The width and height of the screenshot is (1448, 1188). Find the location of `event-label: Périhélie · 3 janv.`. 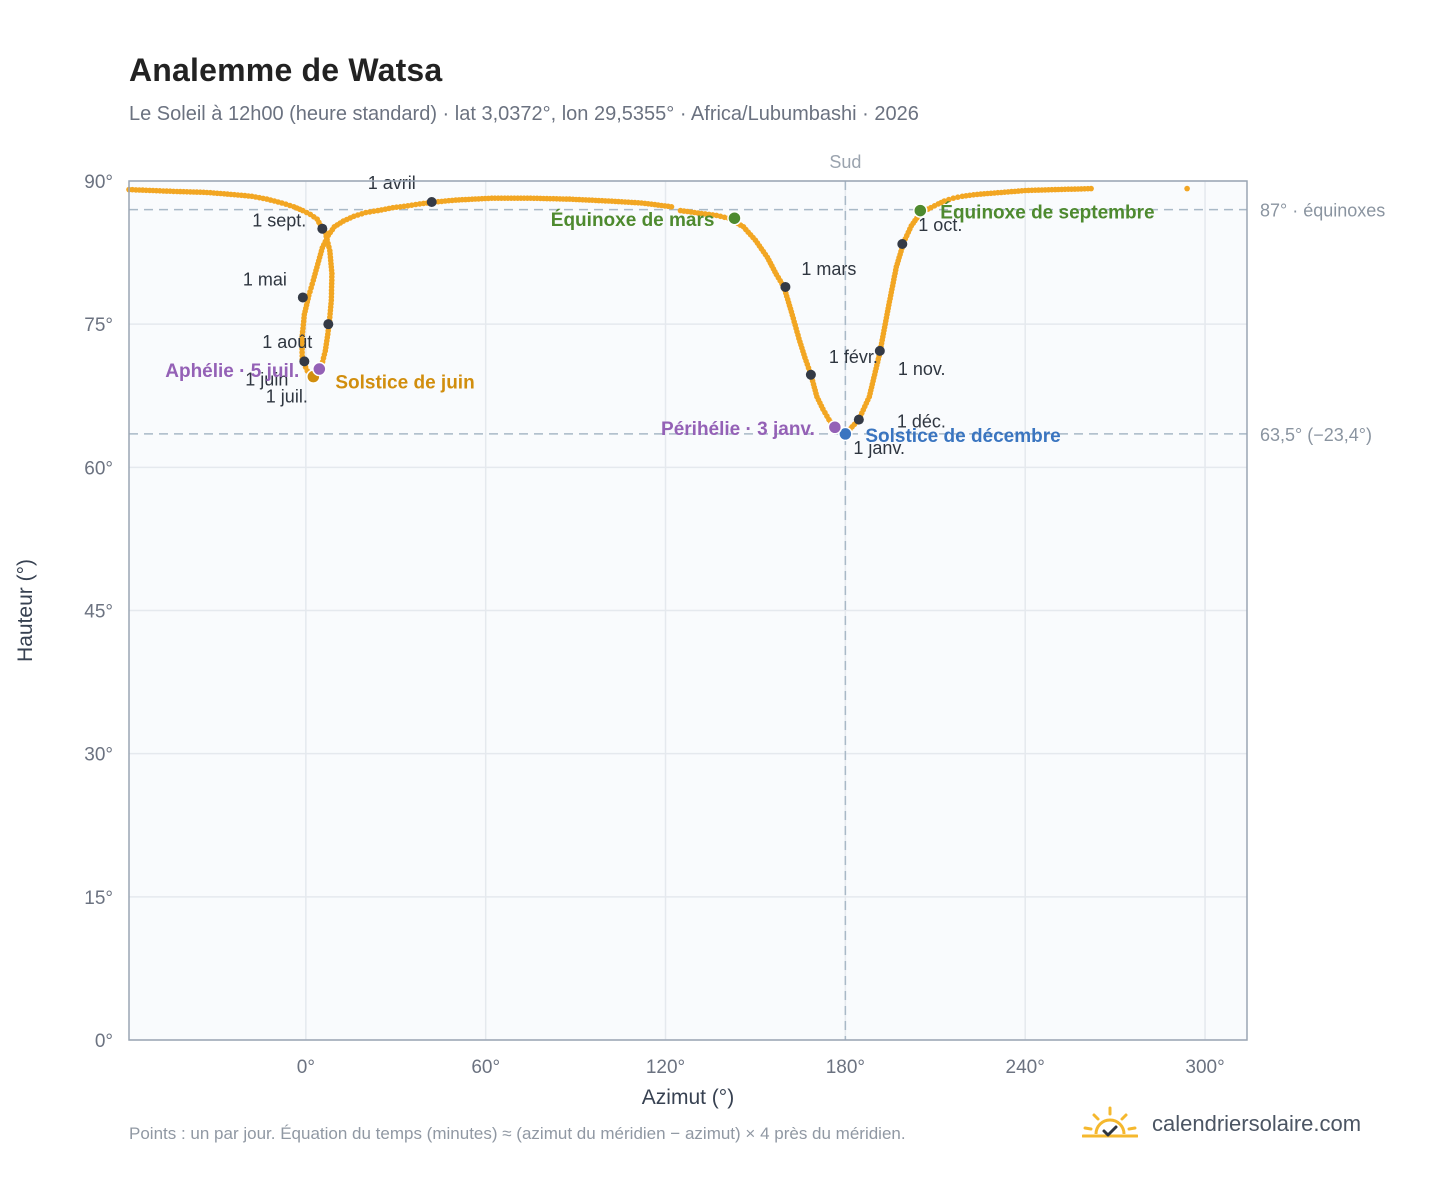

event-label: Périhélie · 3 janv. is located at coordinates (738, 429).